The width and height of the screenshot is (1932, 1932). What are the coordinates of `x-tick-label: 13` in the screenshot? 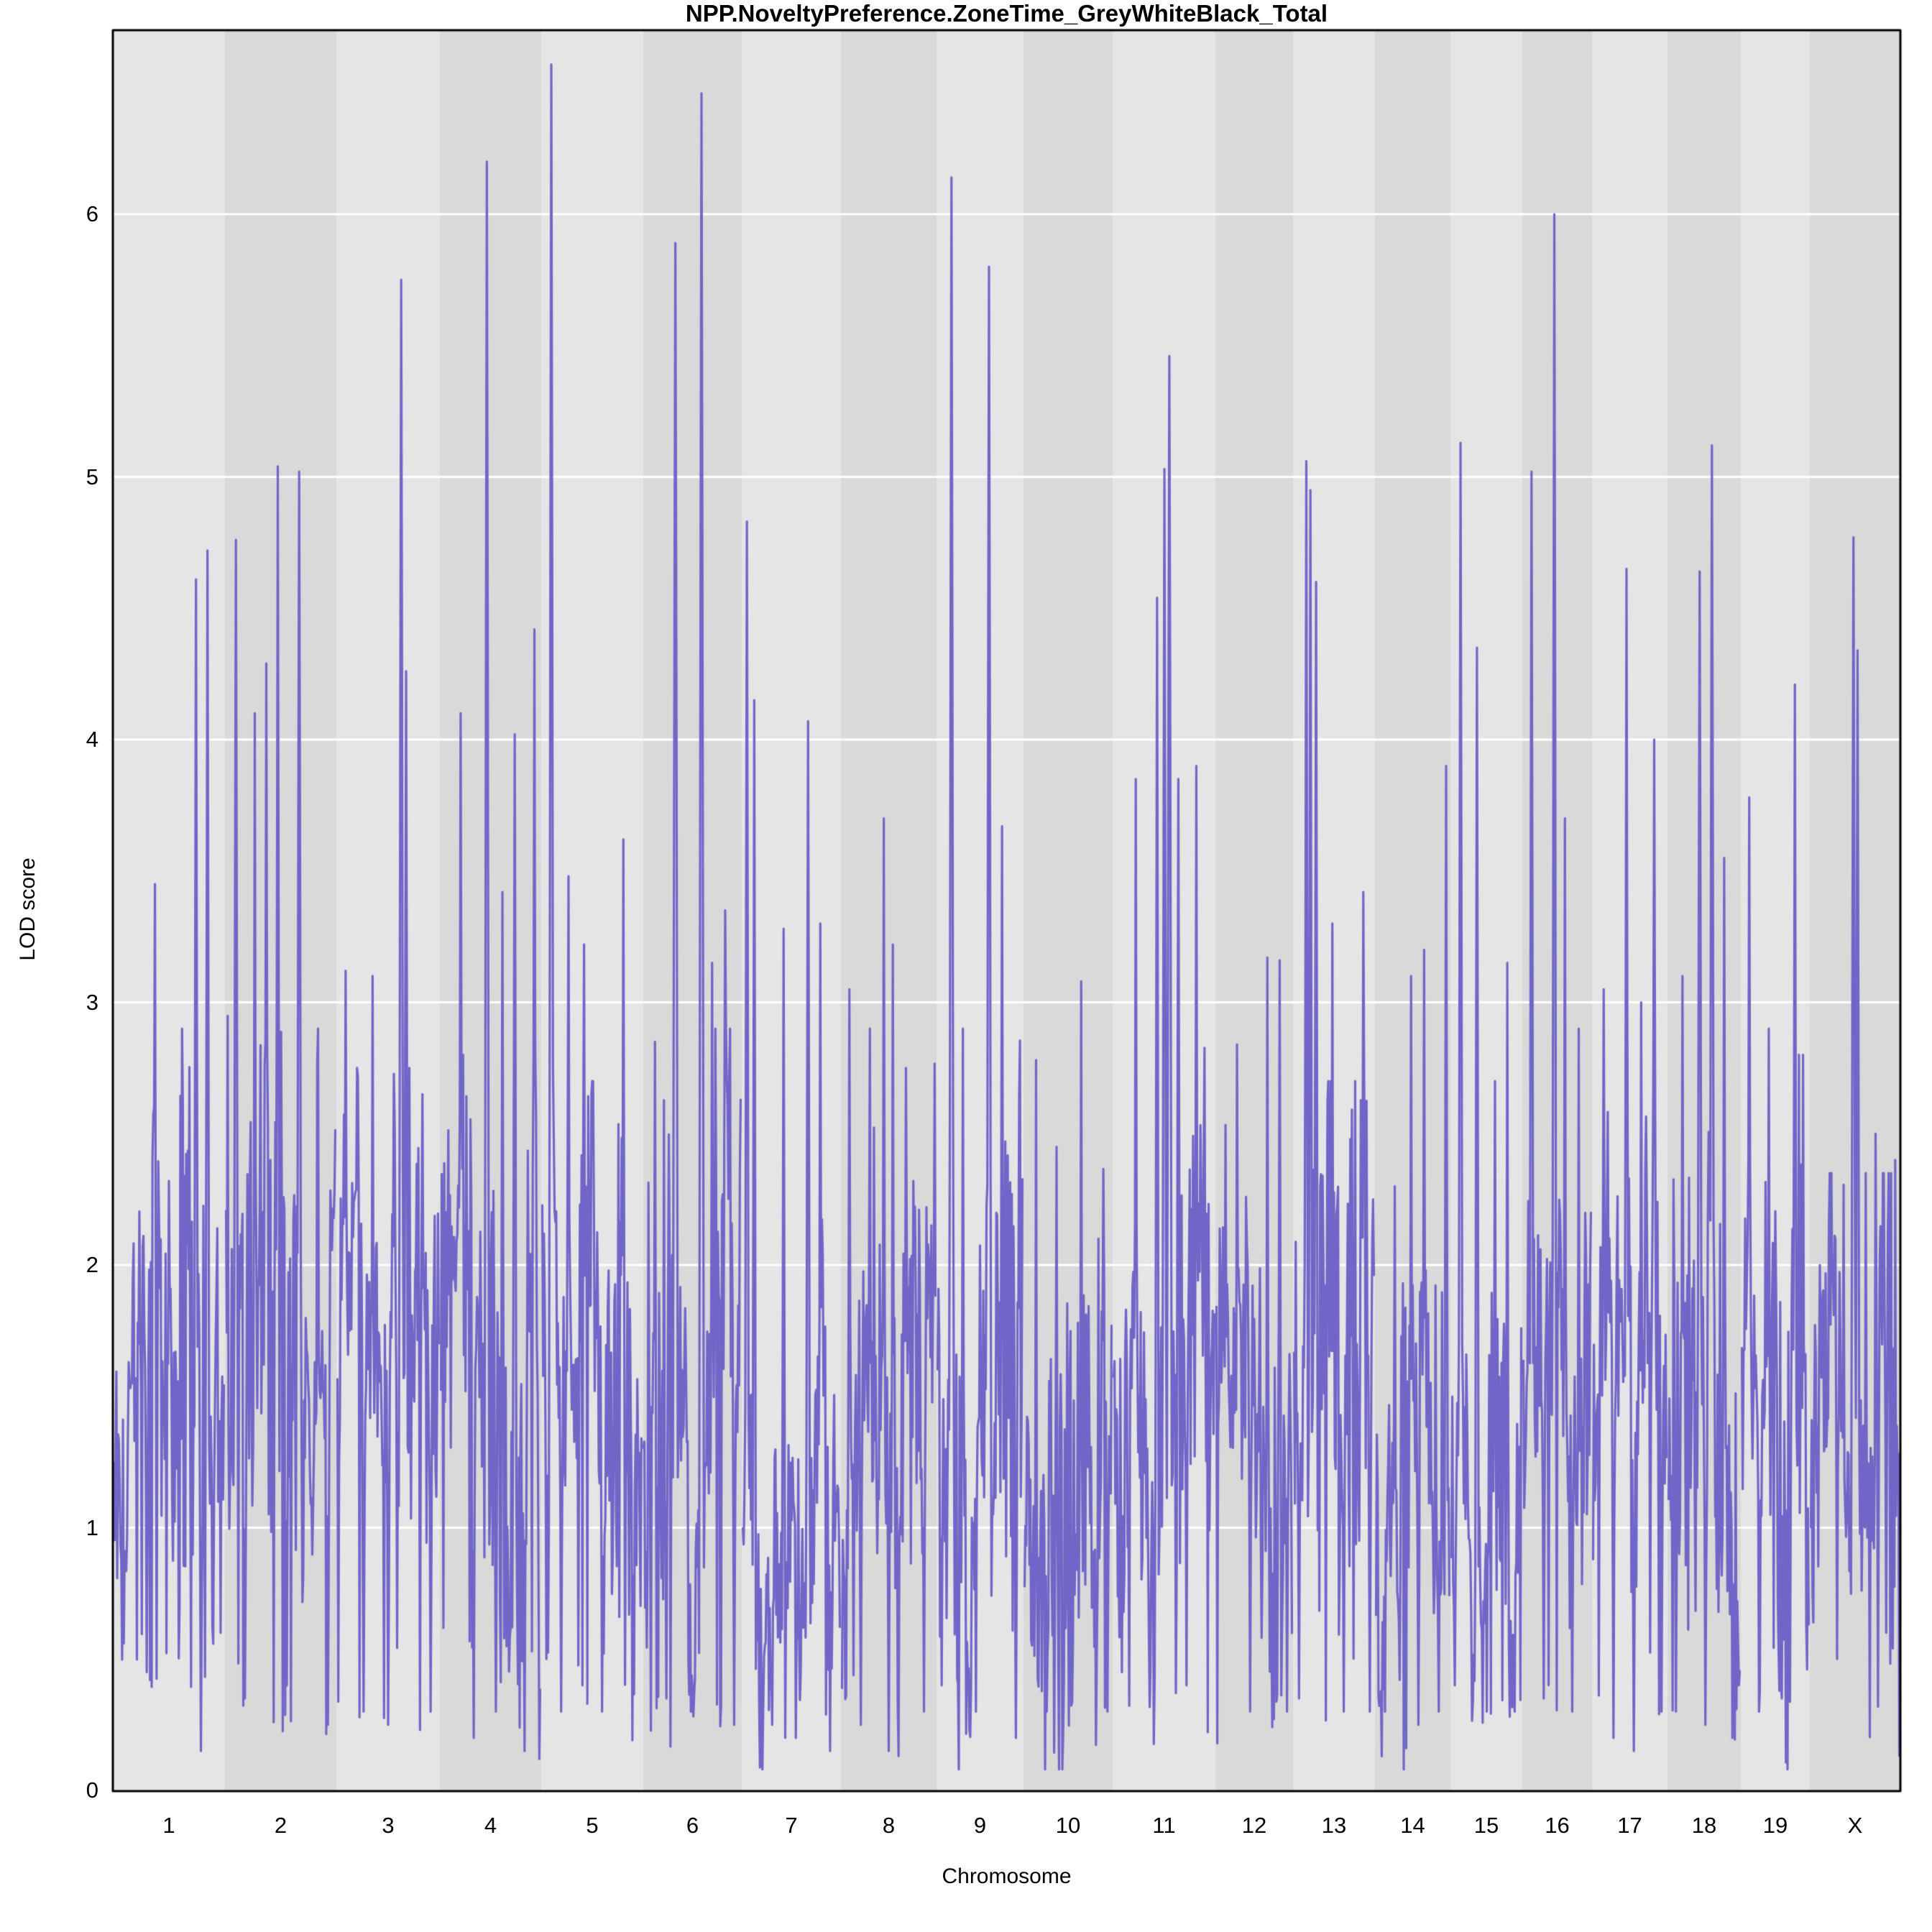 It's located at (1334, 1825).